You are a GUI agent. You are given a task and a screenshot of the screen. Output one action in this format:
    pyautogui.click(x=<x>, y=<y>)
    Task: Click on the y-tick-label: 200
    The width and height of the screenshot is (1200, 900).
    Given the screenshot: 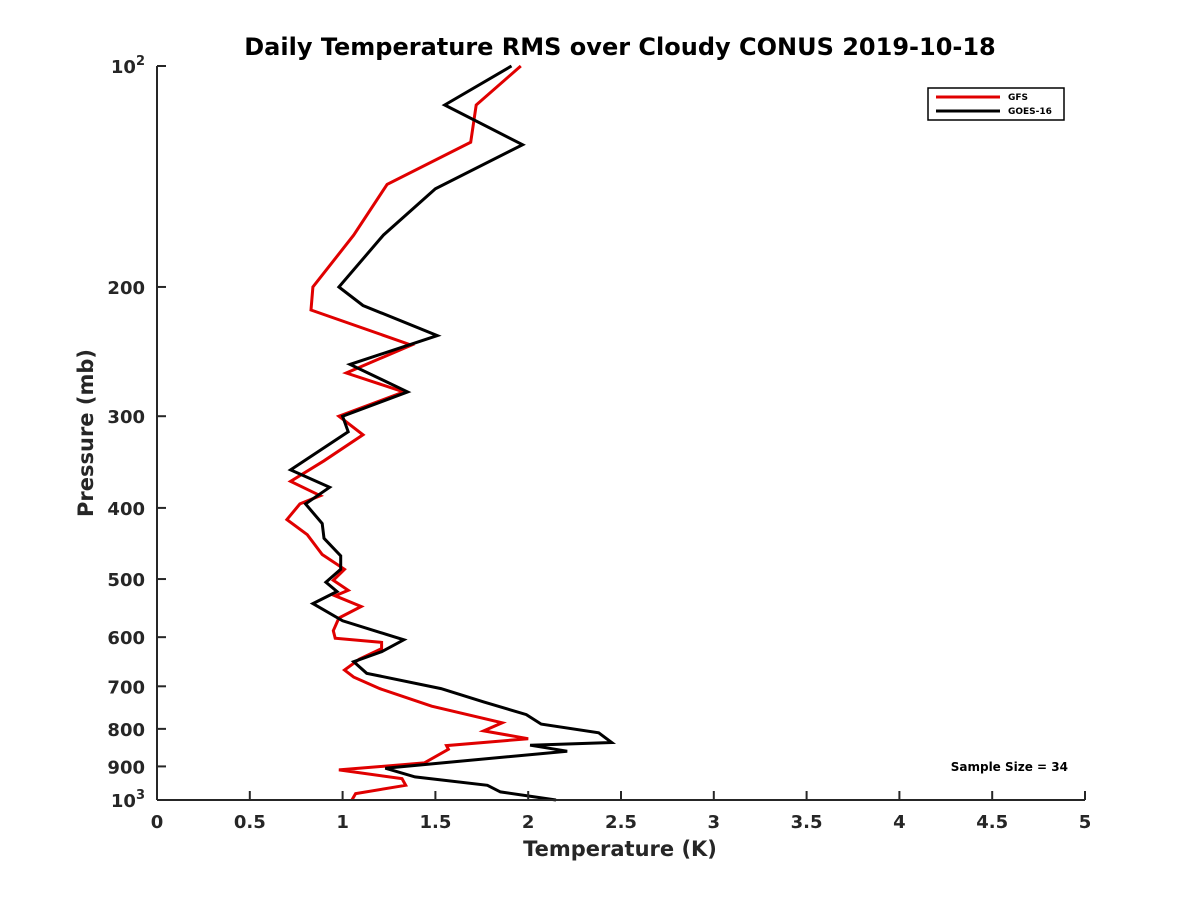 What is the action you would take?
    pyautogui.click(x=126, y=288)
    